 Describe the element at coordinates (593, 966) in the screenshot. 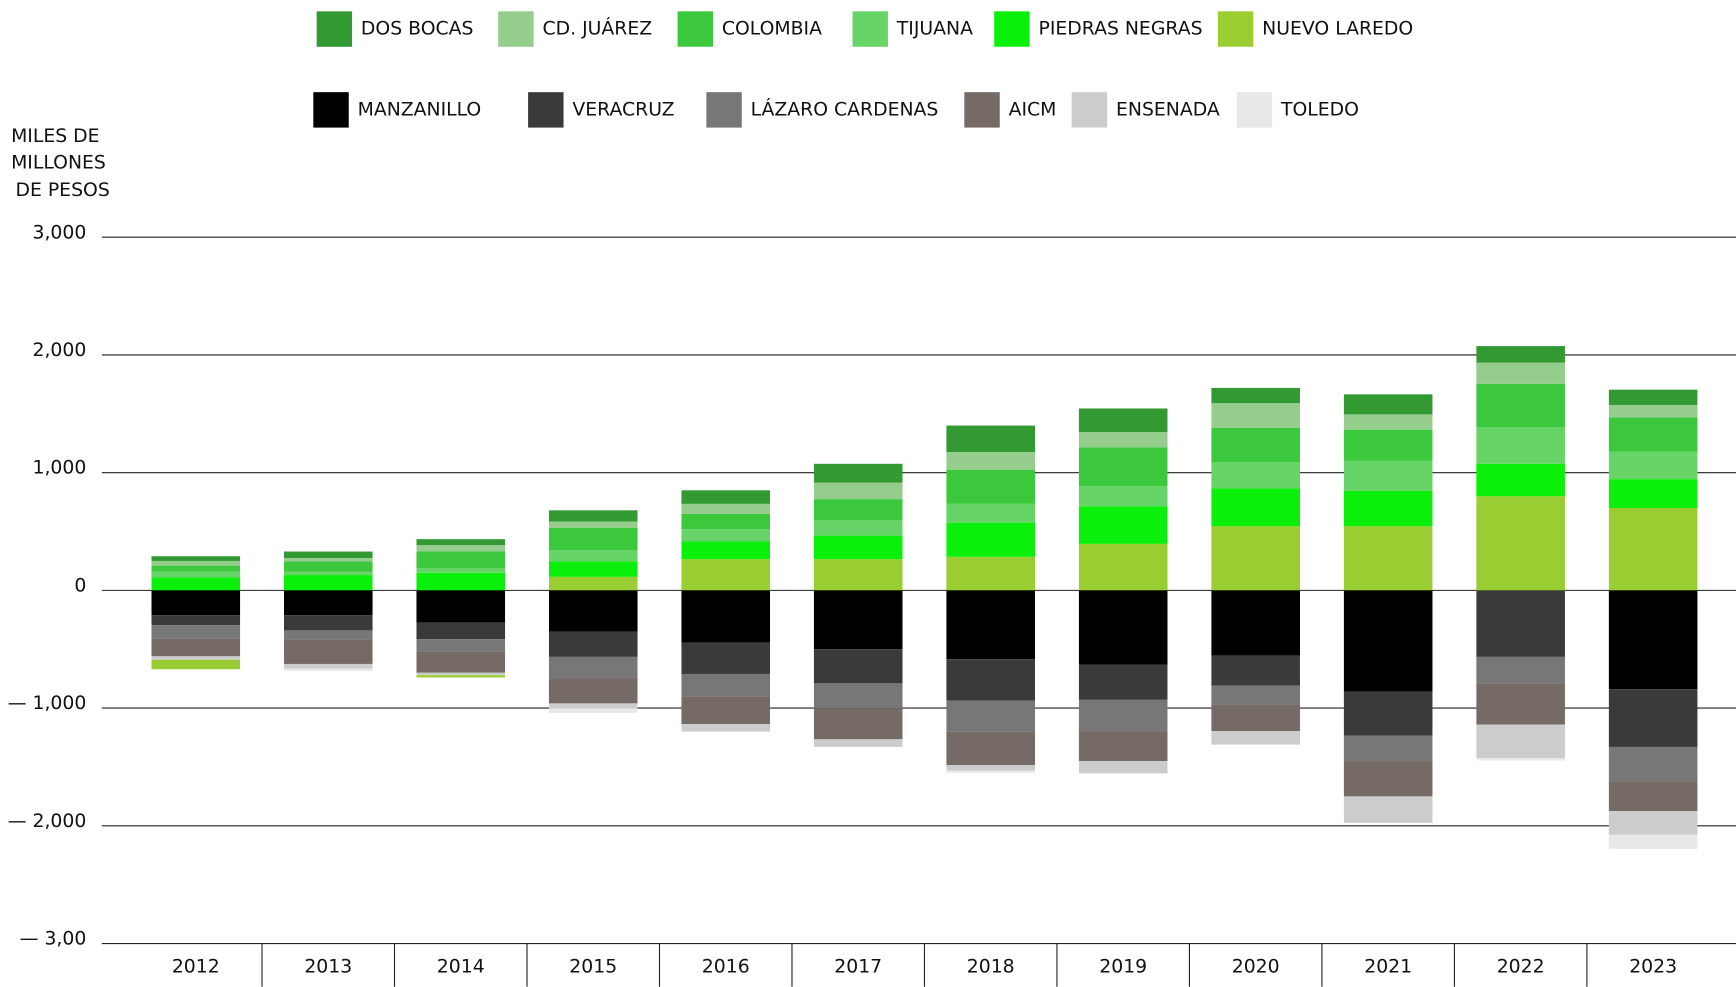

I see `x-tick-label: 2015` at that location.